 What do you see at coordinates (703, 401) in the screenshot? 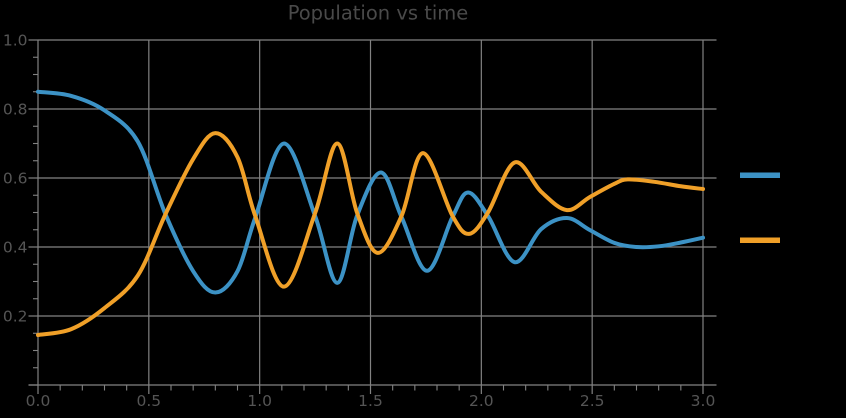
I see `x-tick-label-3.0: 3.0` at bounding box center [703, 401].